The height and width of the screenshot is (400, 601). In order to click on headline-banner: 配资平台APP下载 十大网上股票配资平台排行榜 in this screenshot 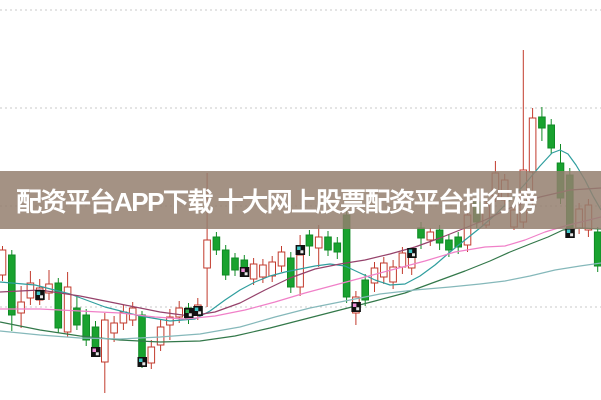, I will do `click(300, 200)`.